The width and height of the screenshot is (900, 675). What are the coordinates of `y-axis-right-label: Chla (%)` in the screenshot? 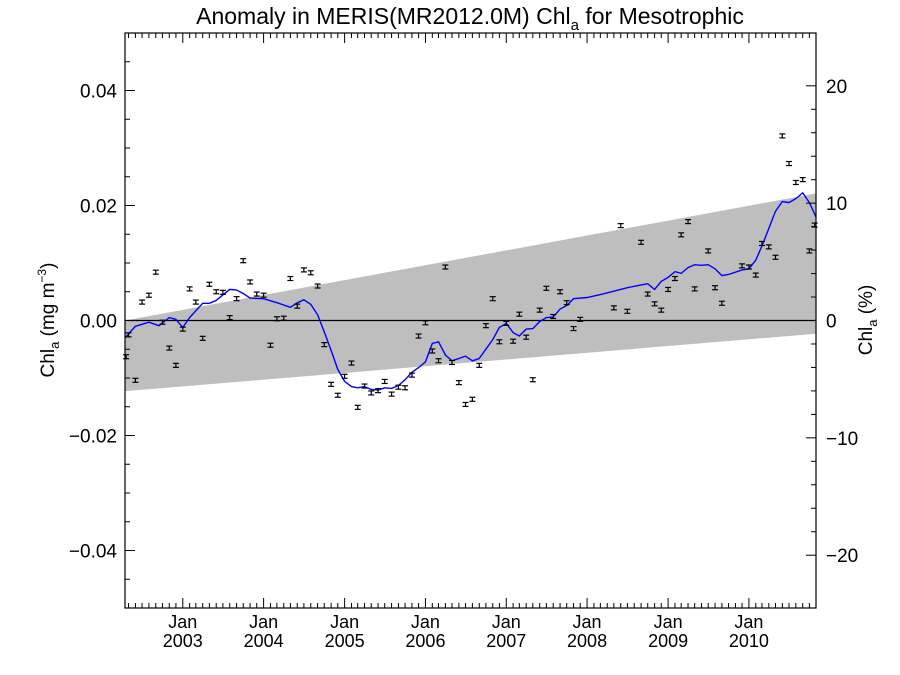 It's located at (868, 320).